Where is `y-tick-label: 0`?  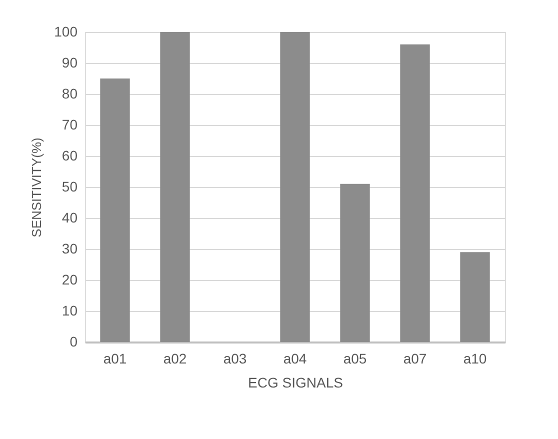 y-tick-label: 0 is located at coordinates (74, 342).